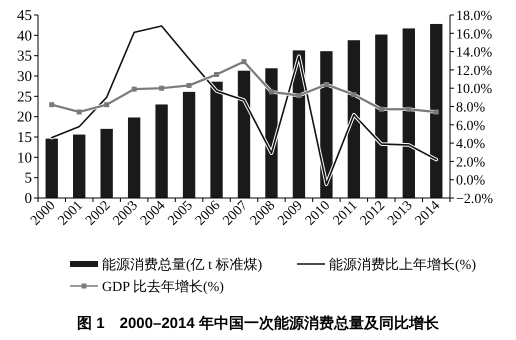 This screenshot has height=340, width=516. I want to click on y-tick-label: 0, so click(28, 199).